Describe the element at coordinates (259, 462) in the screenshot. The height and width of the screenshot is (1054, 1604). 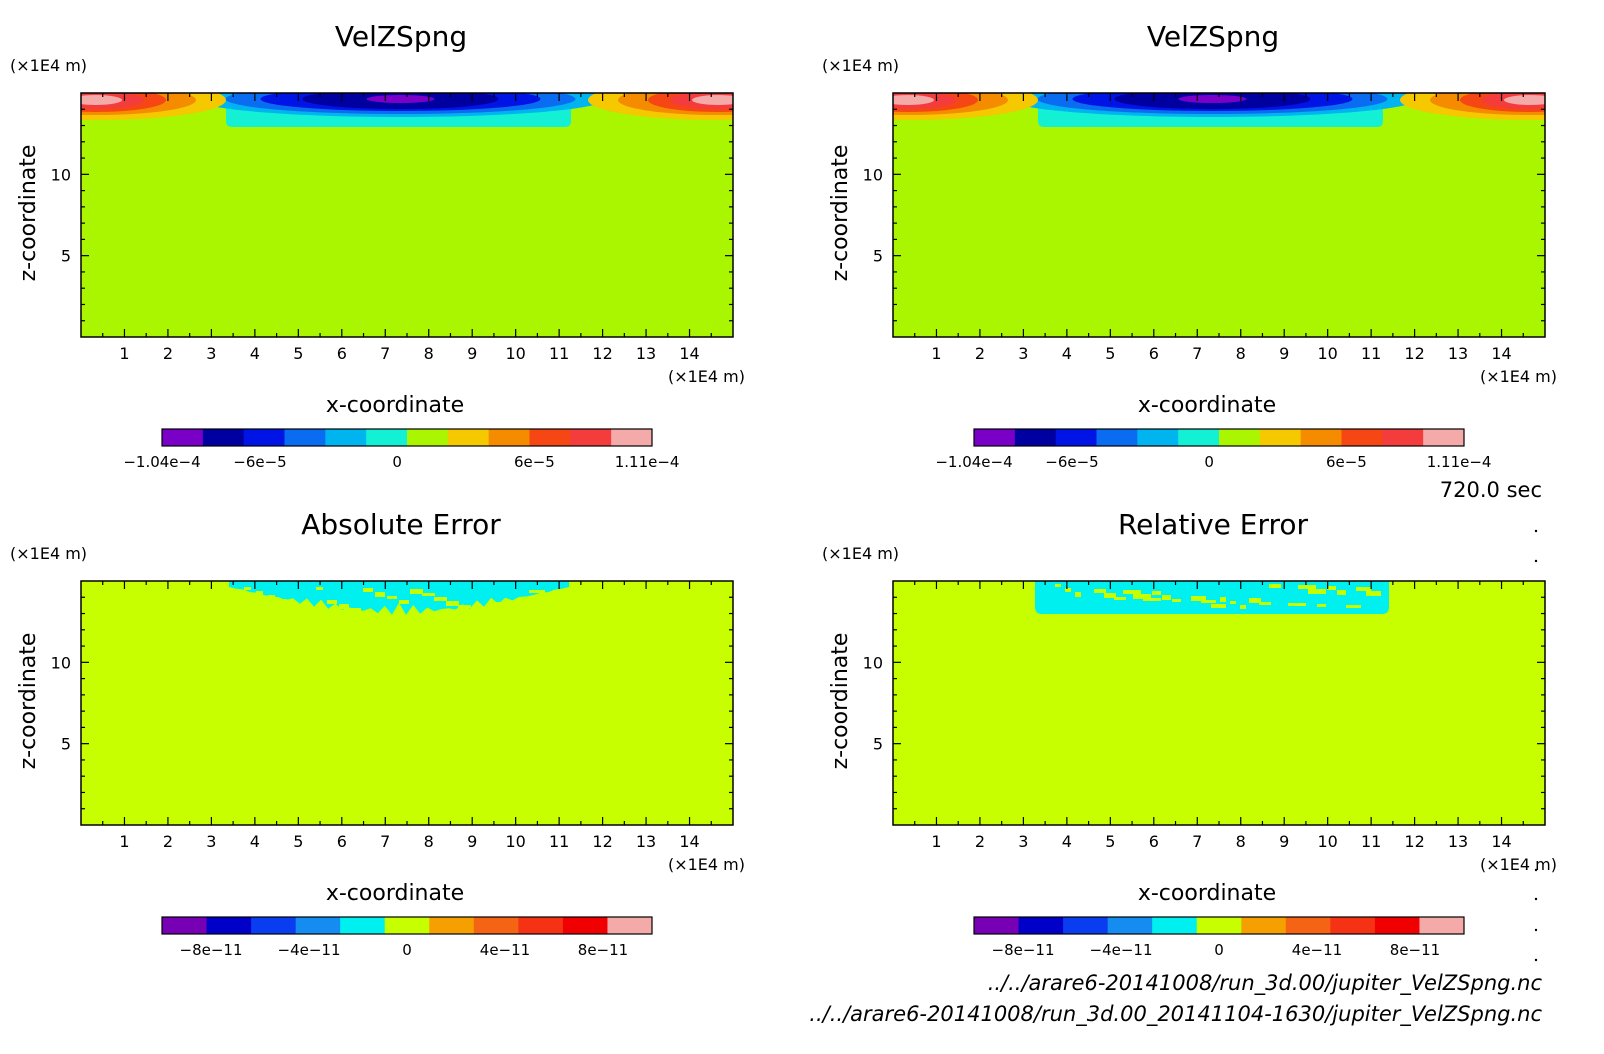
I see `colorbar-label: −6e−5` at that location.